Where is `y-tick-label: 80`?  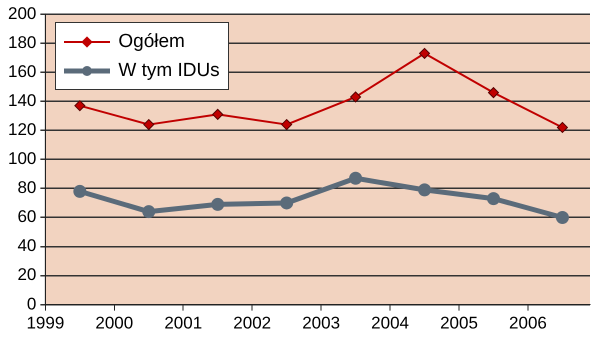 y-tick-label: 80 is located at coordinates (26, 188).